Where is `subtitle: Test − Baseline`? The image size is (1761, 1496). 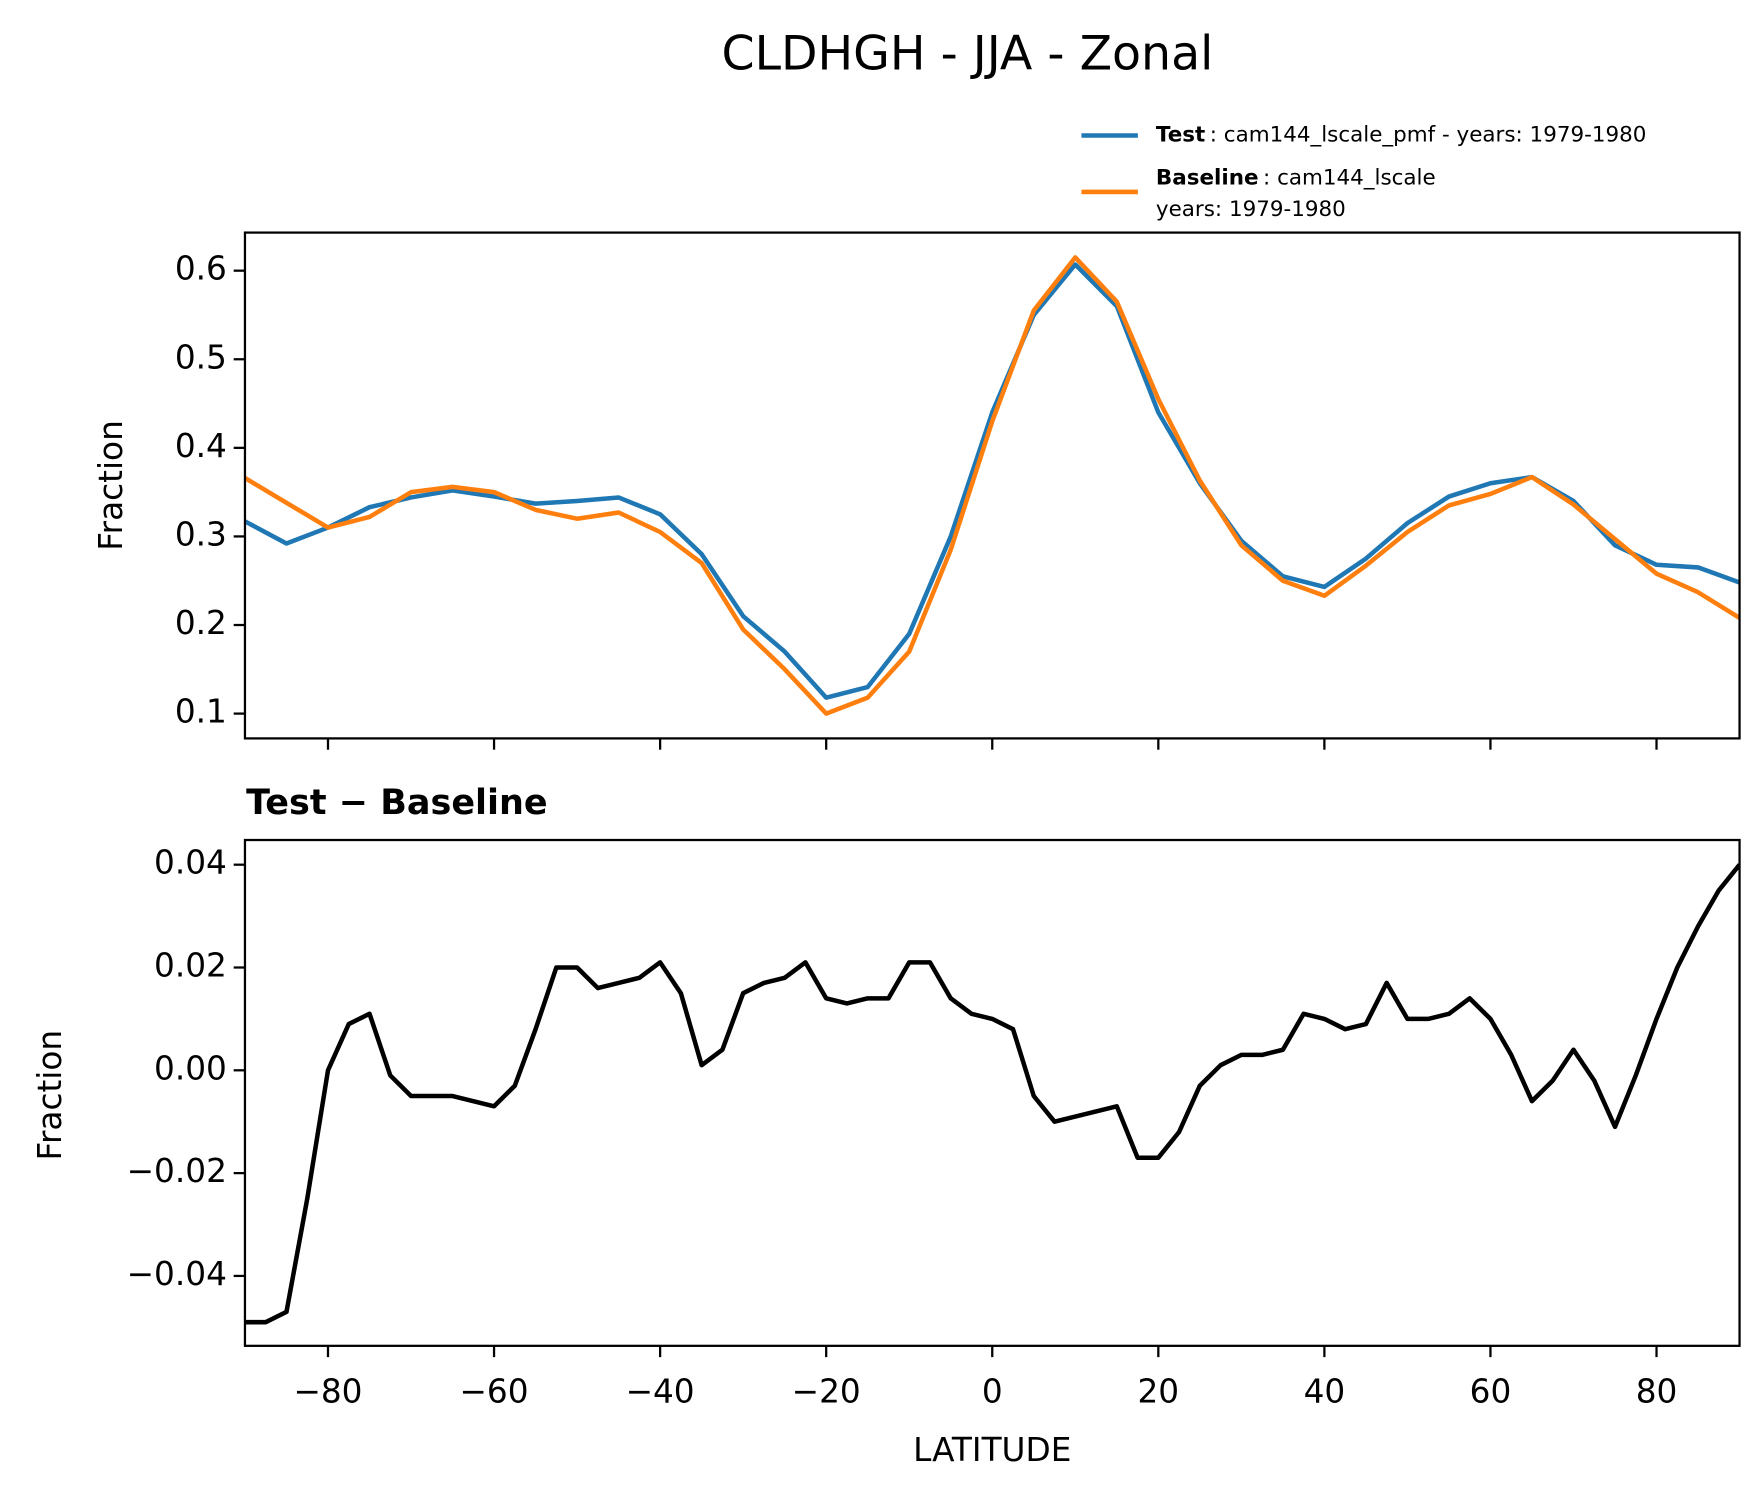 subtitle: Test − Baseline is located at coordinates (397, 803).